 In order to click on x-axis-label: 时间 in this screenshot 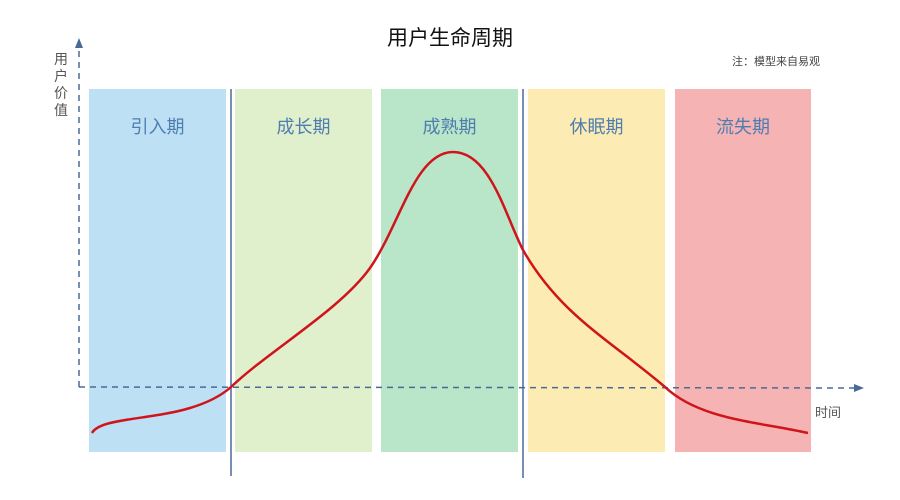, I will do `click(828, 413)`.